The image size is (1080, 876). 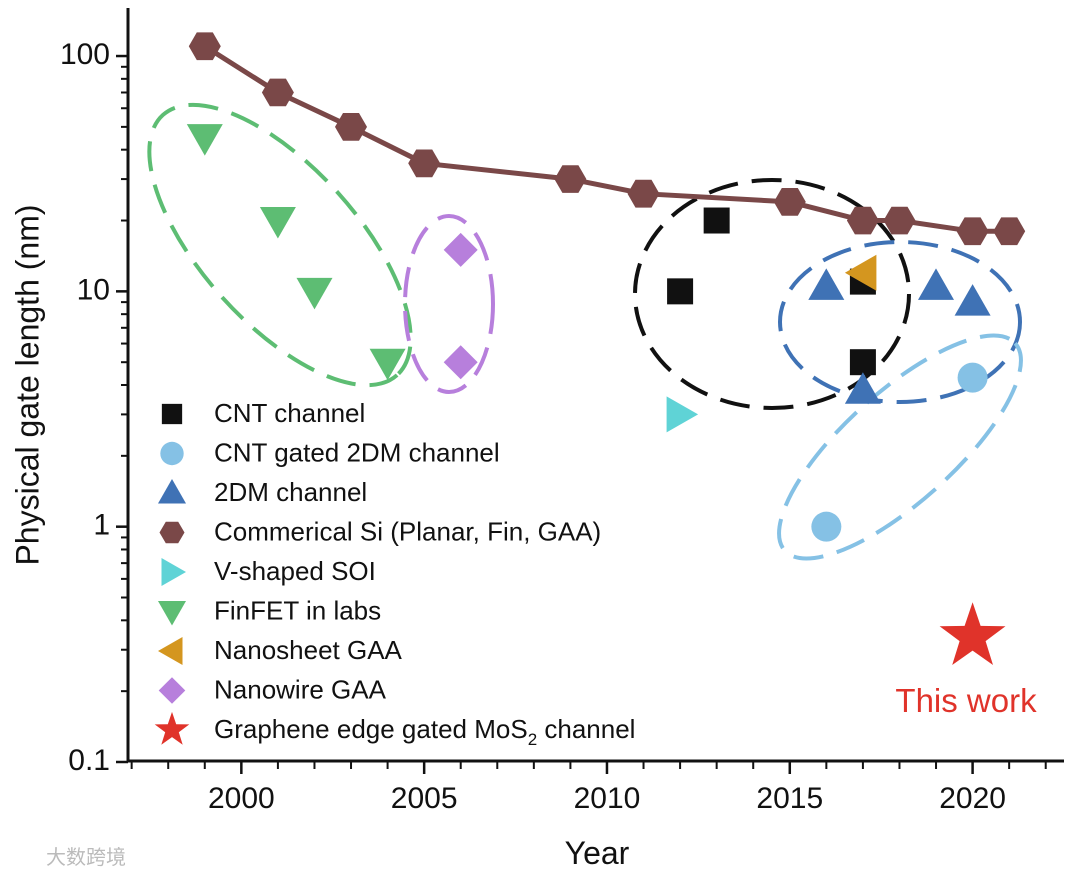 What do you see at coordinates (900, 447) in the screenshot?
I see `cnt-gated-2dm-group-ellipse` at bounding box center [900, 447].